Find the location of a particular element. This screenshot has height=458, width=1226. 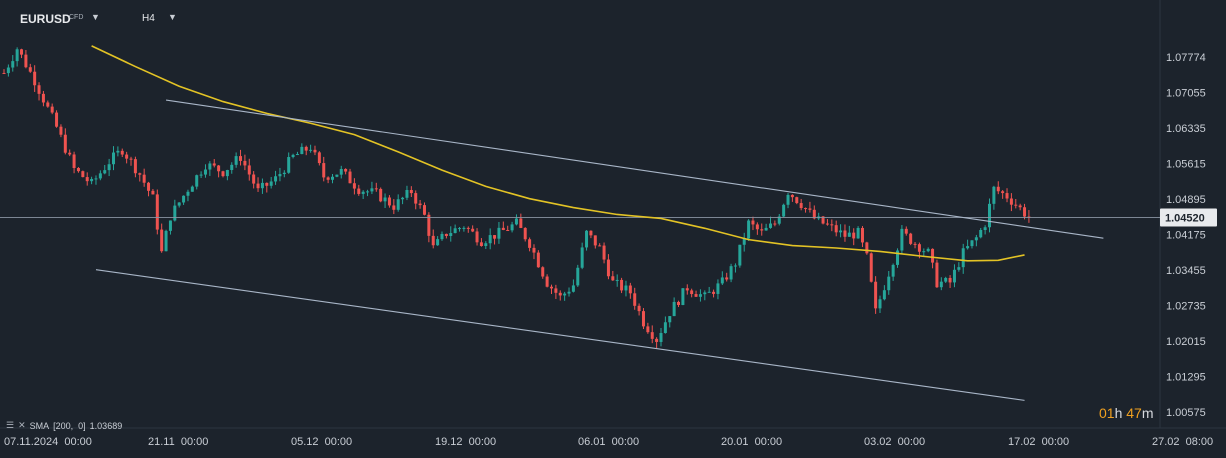

symbol-dropdown-icon: ▼ is located at coordinates (95, 17).